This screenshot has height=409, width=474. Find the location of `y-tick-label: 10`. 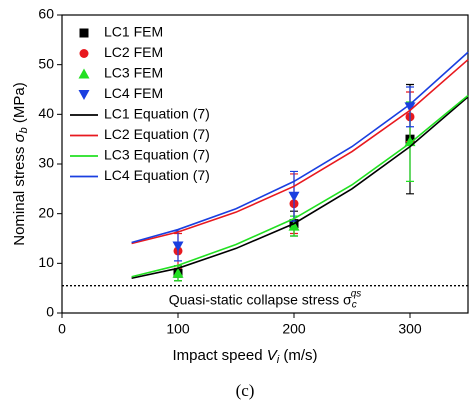

y-tick-label: 10 is located at coordinates (46, 262).